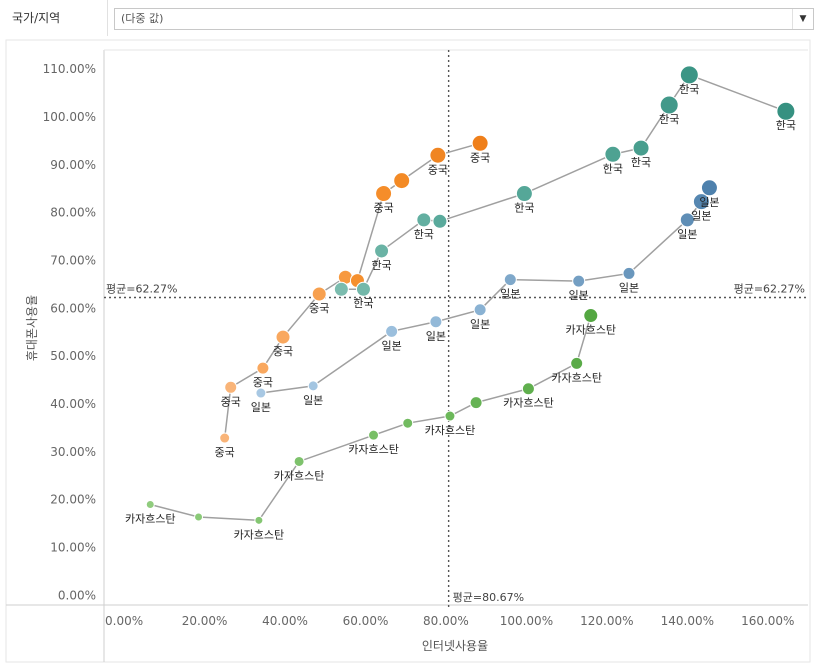 This screenshot has height=666, width=816. What do you see at coordinates (802, 19) in the screenshot?
I see `dropdown-arrow-icon: ▼` at bounding box center [802, 19].